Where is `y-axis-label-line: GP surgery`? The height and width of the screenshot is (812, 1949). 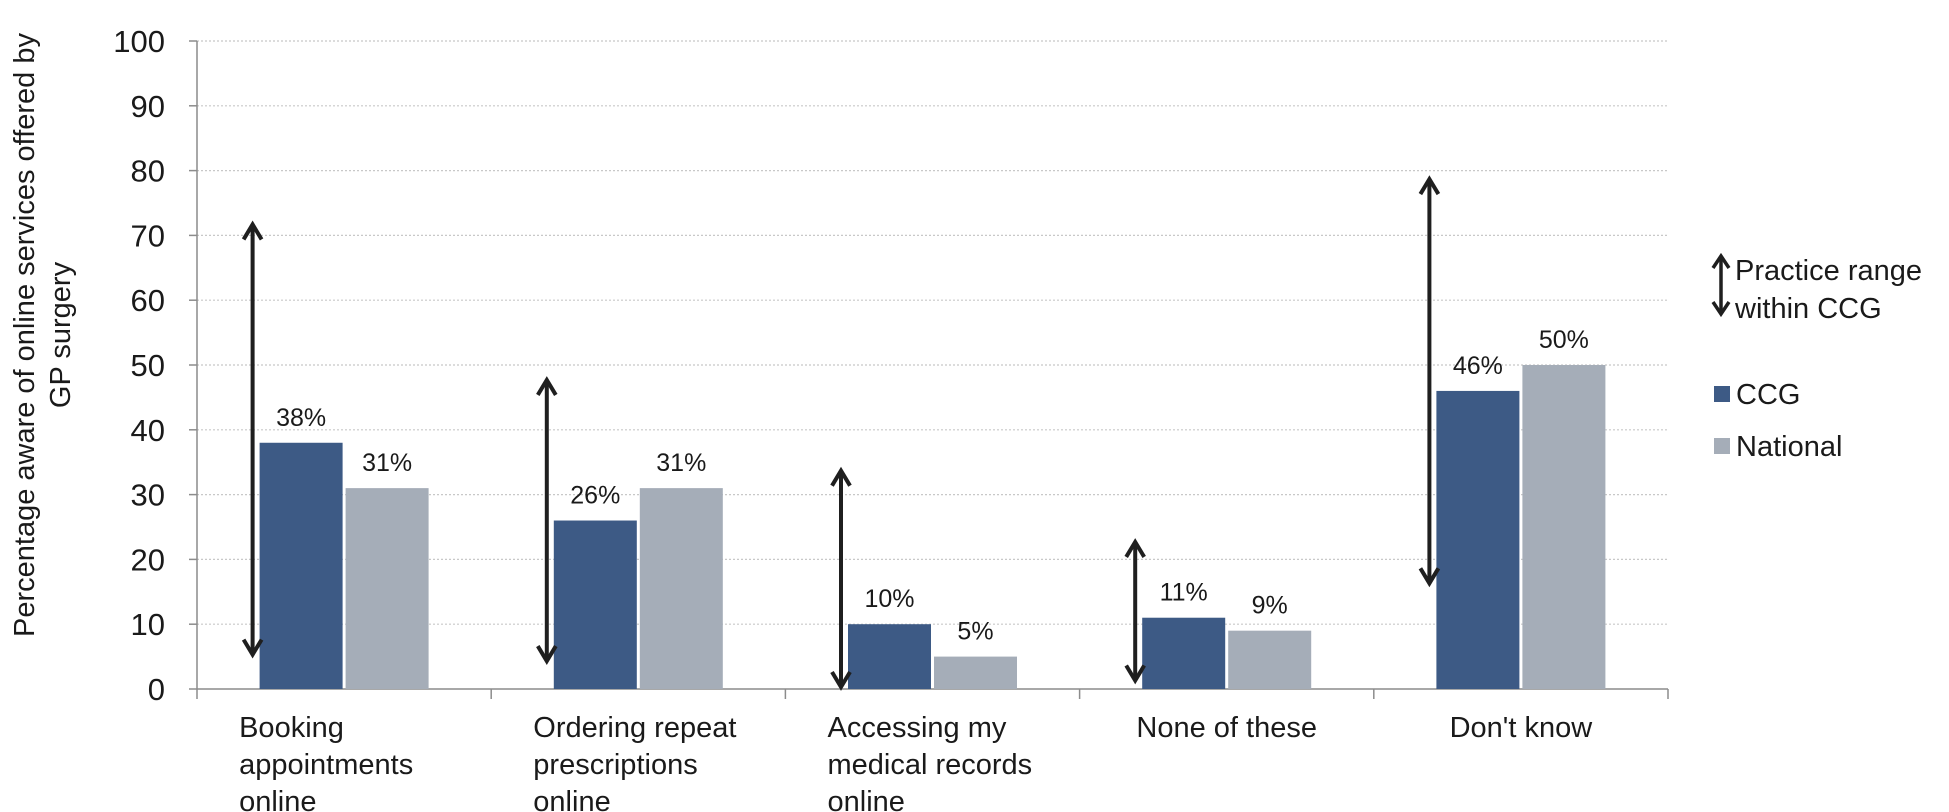
y-axis-label-line: GP surgery is located at coordinates (61, 334).